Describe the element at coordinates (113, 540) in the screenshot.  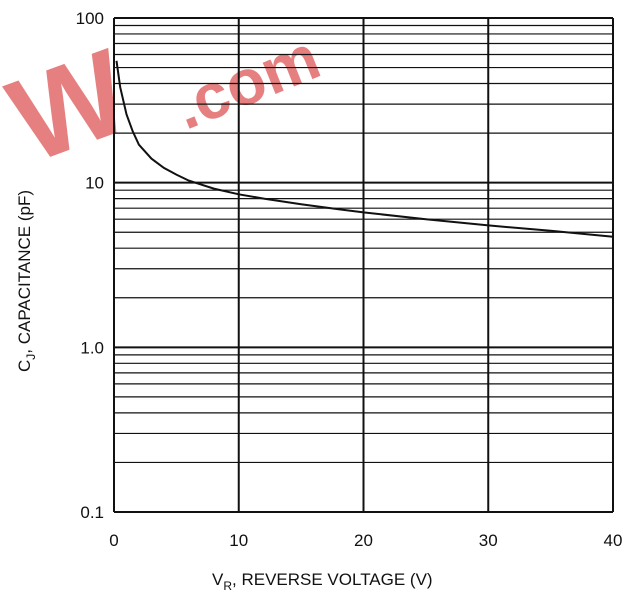
I see `x-tick-label: 0` at that location.